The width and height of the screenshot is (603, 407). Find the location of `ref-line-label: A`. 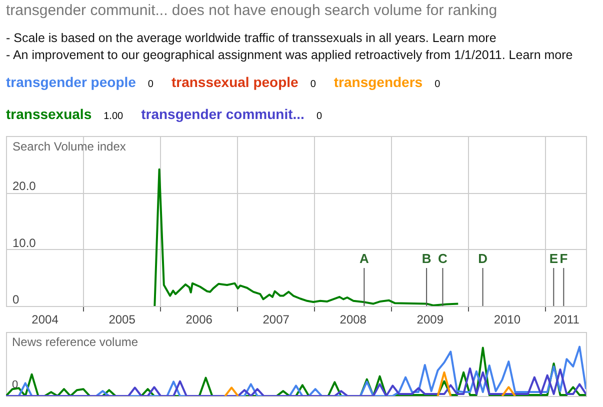

ref-line-label: A is located at coordinates (364, 258).